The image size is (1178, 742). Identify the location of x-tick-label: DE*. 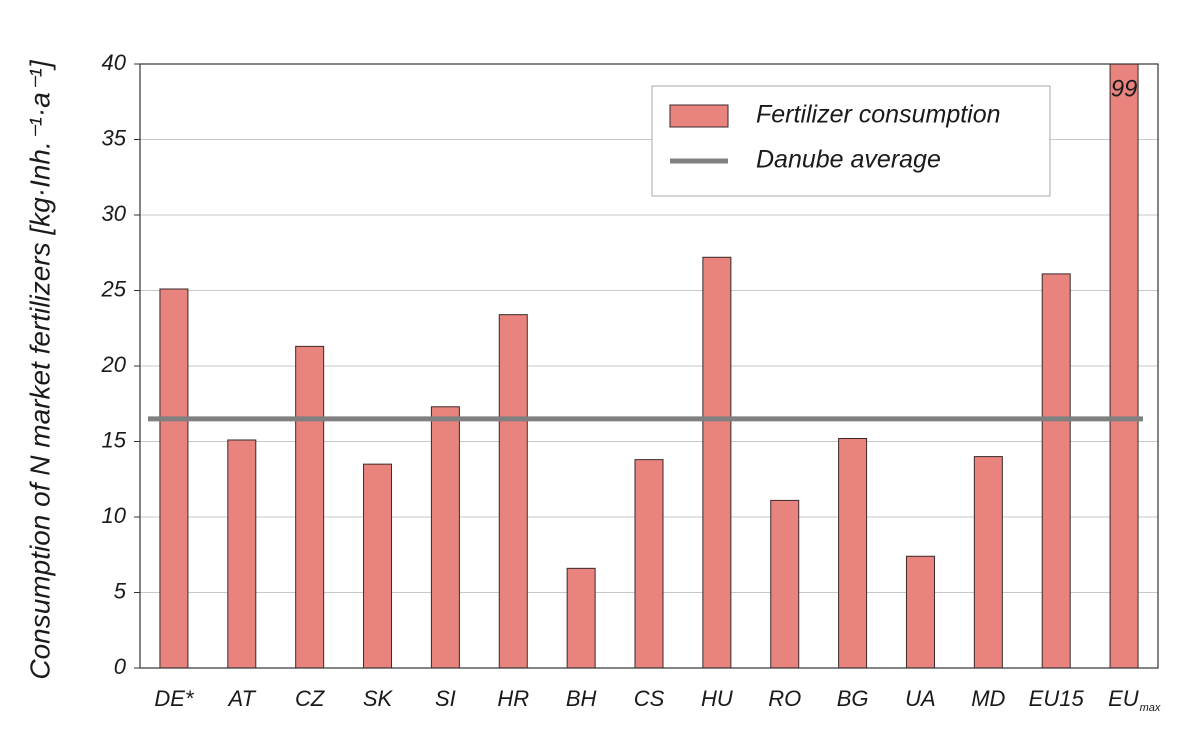
(174, 698).